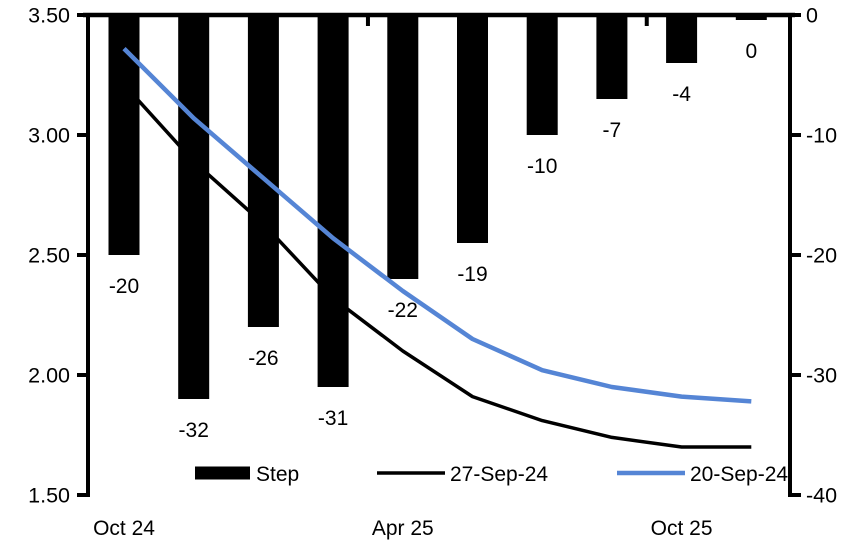 The height and width of the screenshot is (551, 852). I want to click on legend-label: 27-Sep-24, so click(499, 474).